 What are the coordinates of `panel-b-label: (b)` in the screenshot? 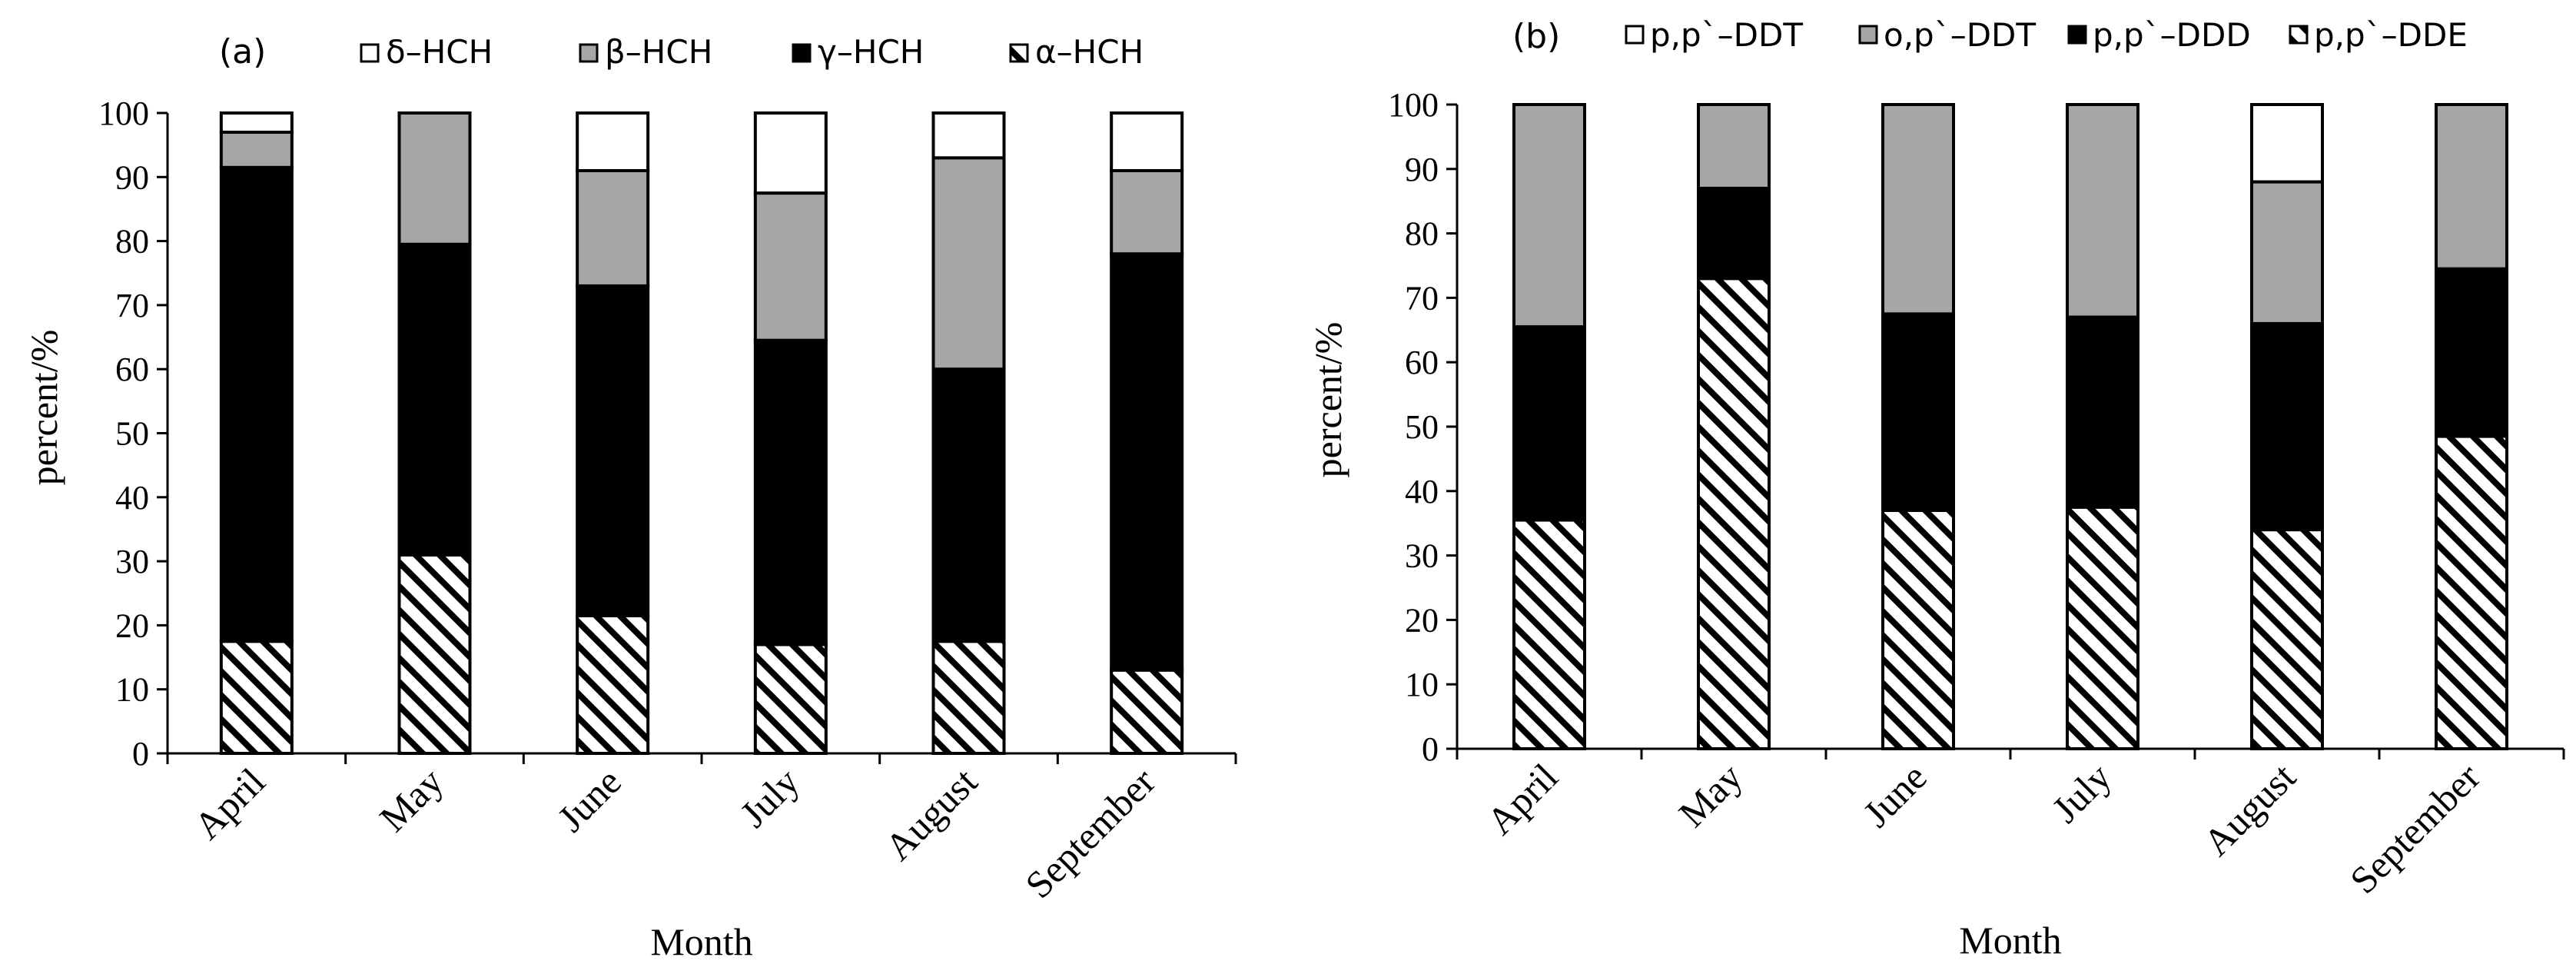 It's located at (1536, 36).